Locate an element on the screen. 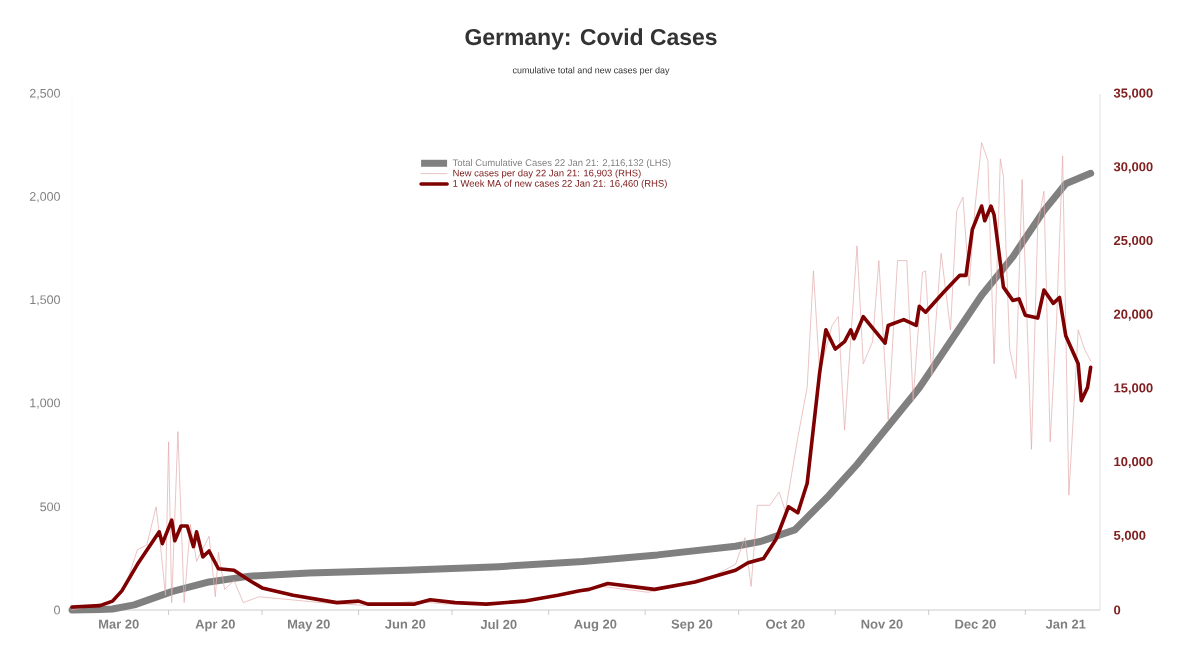 Image resolution: width=1182 pixels, height=666 pixels. y2-tick-label: 30,000 is located at coordinates (1133, 168).